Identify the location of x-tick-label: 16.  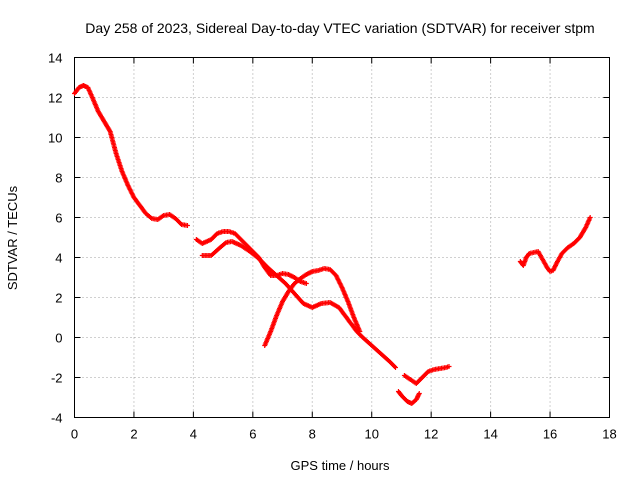
(550, 434).